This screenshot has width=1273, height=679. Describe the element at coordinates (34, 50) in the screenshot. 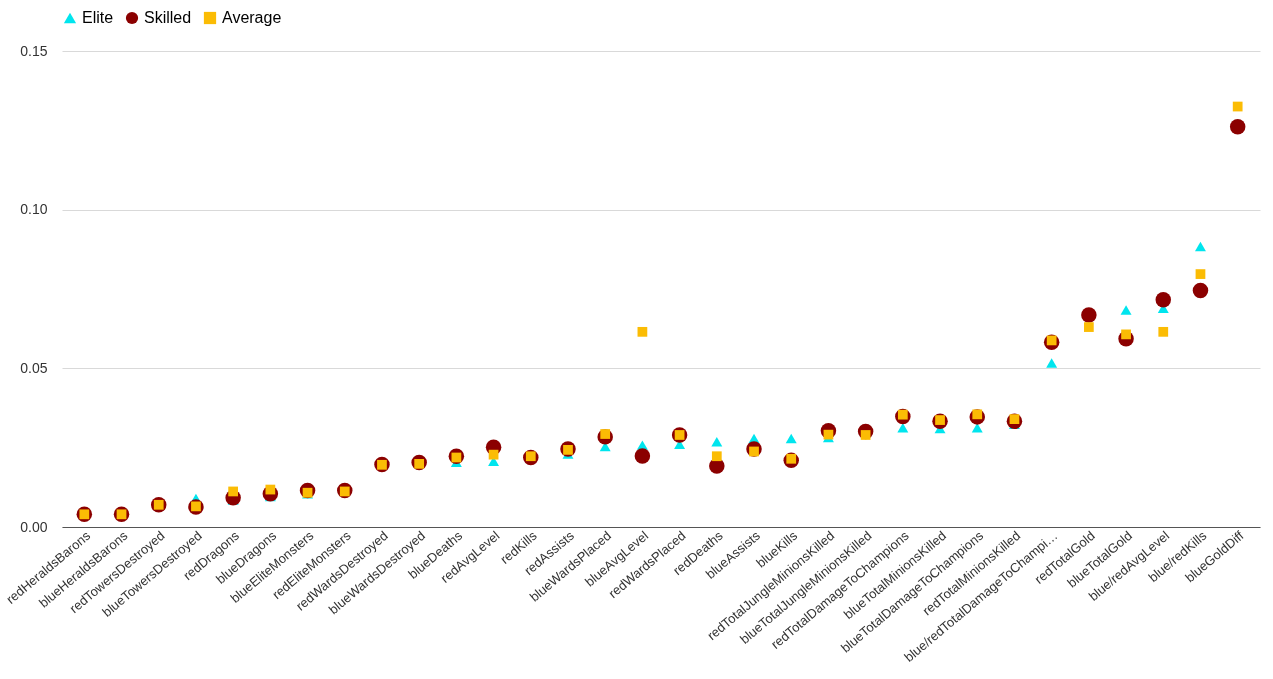

I see `y-tick-label: 0.15` at that location.